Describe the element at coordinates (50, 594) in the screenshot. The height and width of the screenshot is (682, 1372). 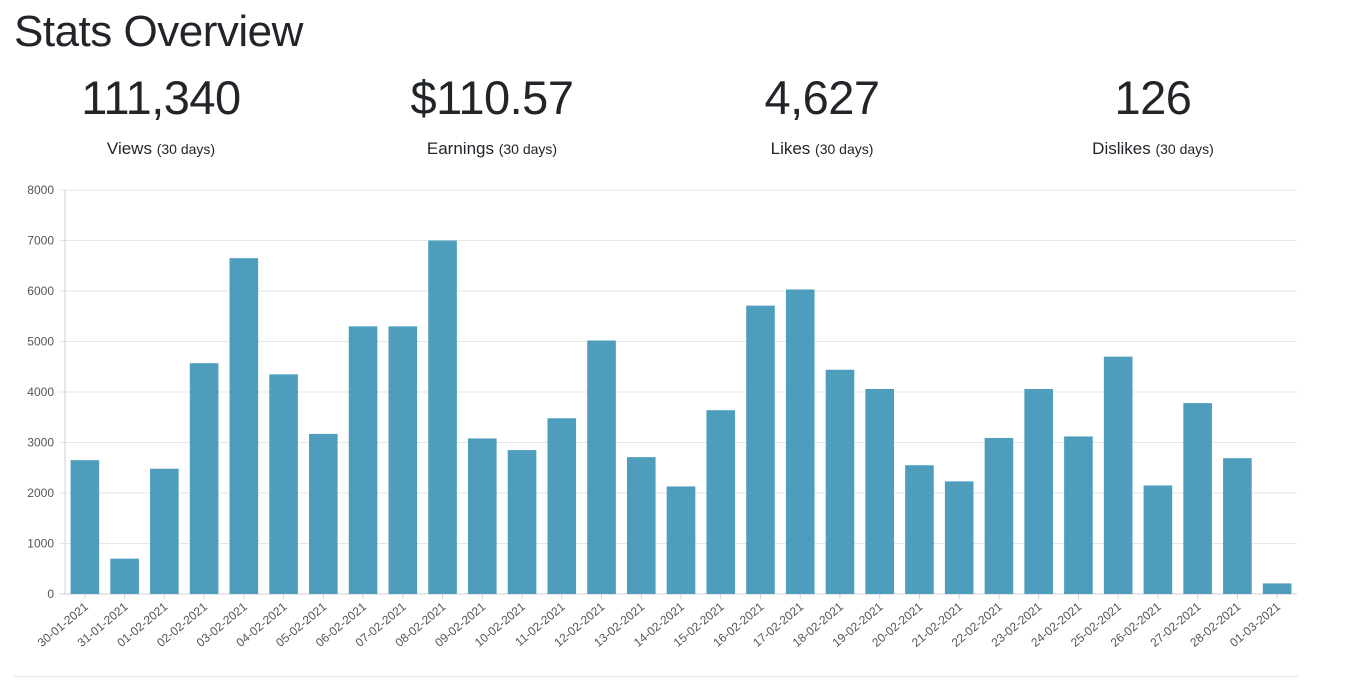
I see `y-tick-label: 0` at that location.